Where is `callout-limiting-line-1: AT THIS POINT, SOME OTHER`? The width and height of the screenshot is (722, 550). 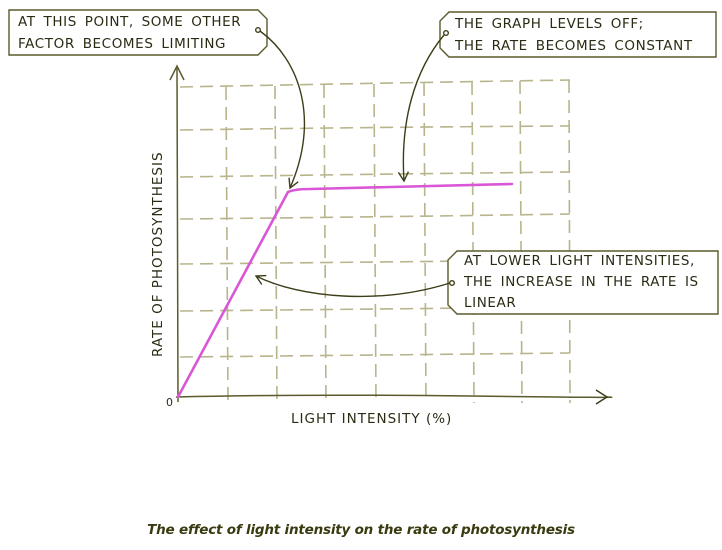
callout-limiting-line-1: AT THIS POINT, SOME OTHER is located at coordinates (130, 22).